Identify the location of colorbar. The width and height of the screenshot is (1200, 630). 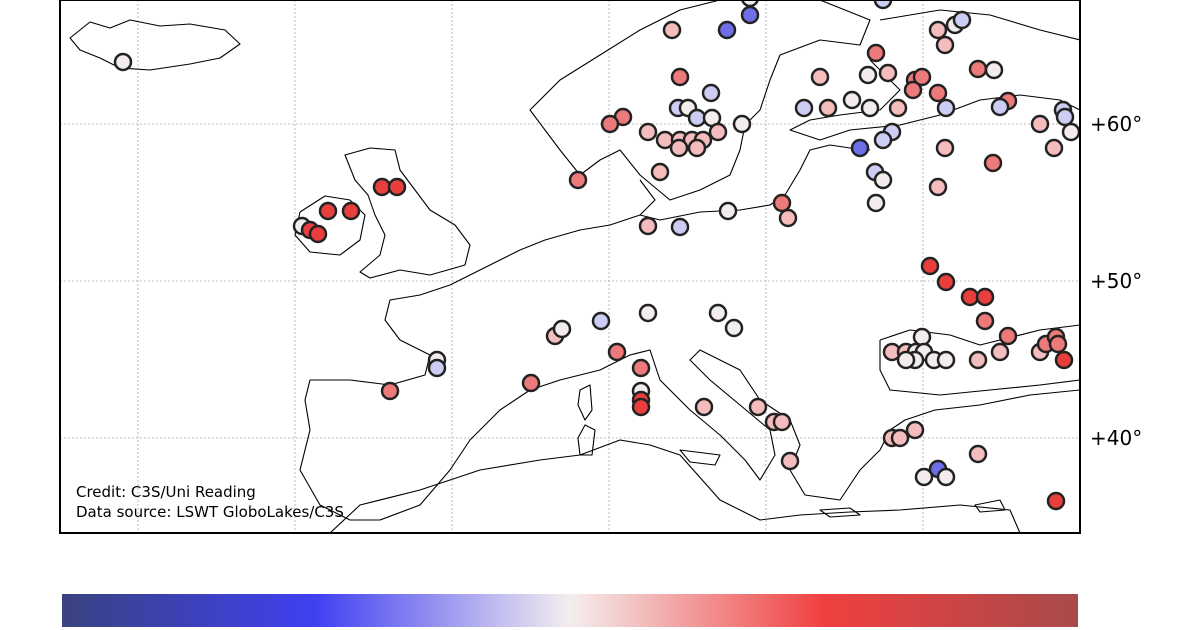
(570, 610).